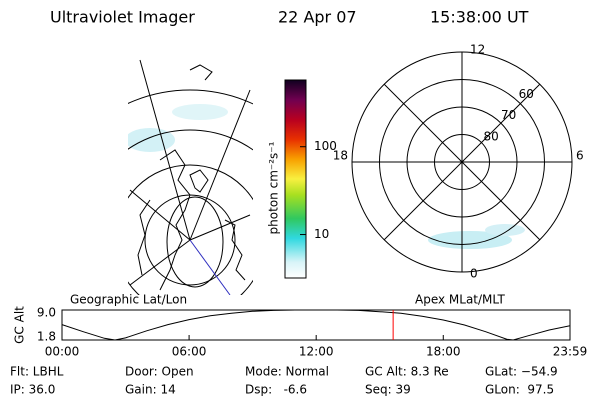  I want to click on polar-spoke, so click(462, 162).